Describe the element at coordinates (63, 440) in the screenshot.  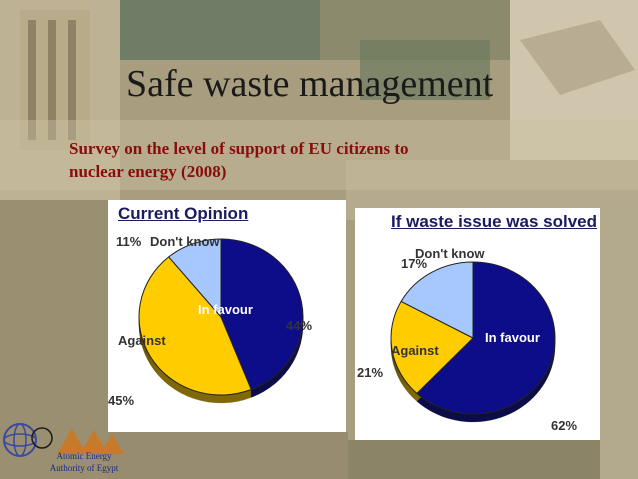
I see `atomic-energy-logo` at that location.